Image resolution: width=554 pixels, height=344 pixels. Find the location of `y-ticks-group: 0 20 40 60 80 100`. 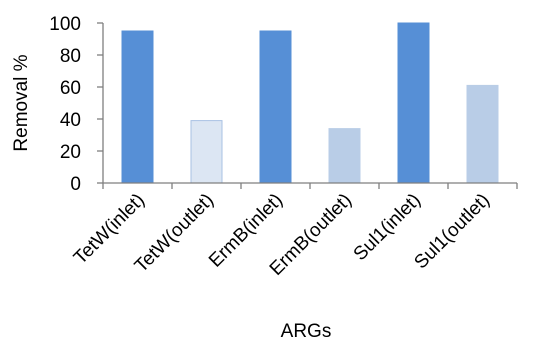

y-ticks-group: 0 20 40 60 80 100 is located at coordinates (76, 104).